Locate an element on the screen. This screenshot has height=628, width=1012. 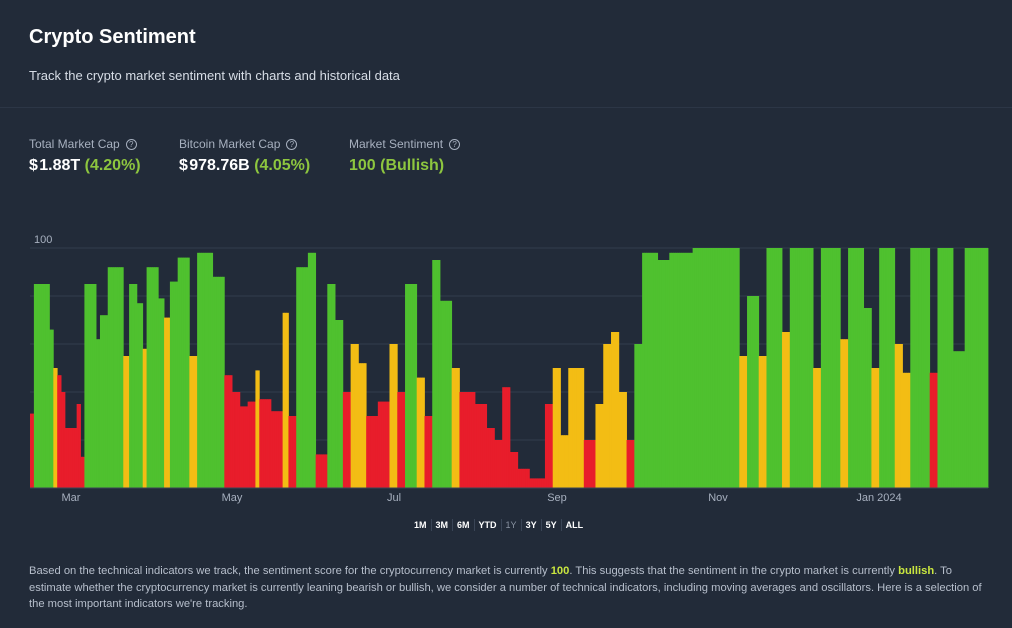
range-button-ytd: YTD is located at coordinates (488, 525).